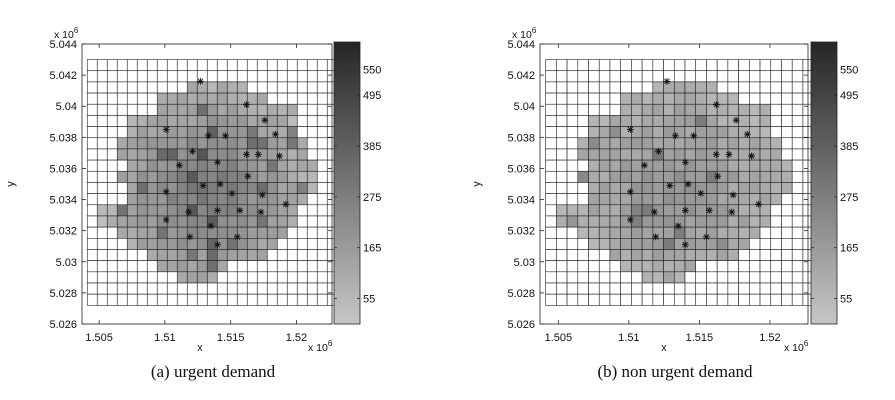  Describe the element at coordinates (675, 371) in the screenshot. I see `panel-caption: (b) non urgent demand` at that location.